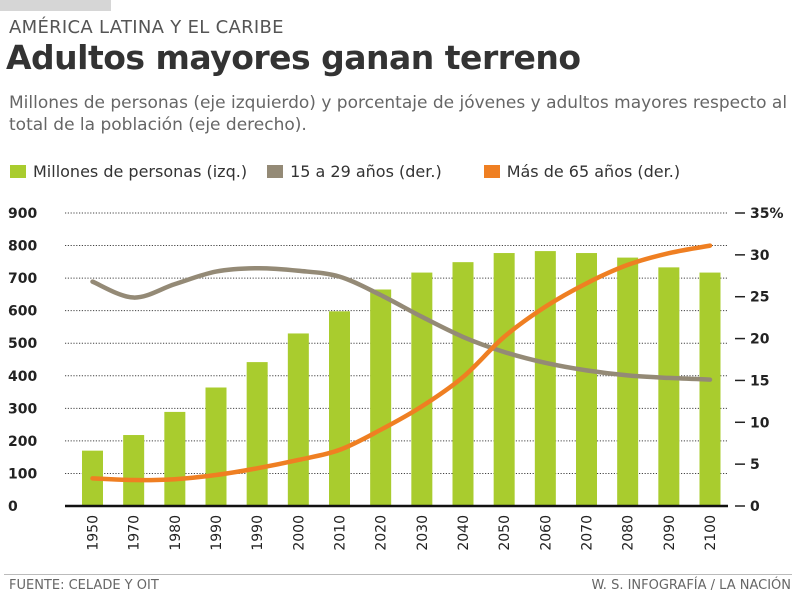 Image resolution: width=797 pixels, height=599 pixels. I want to click on right-tick-label: 30, so click(760, 256).